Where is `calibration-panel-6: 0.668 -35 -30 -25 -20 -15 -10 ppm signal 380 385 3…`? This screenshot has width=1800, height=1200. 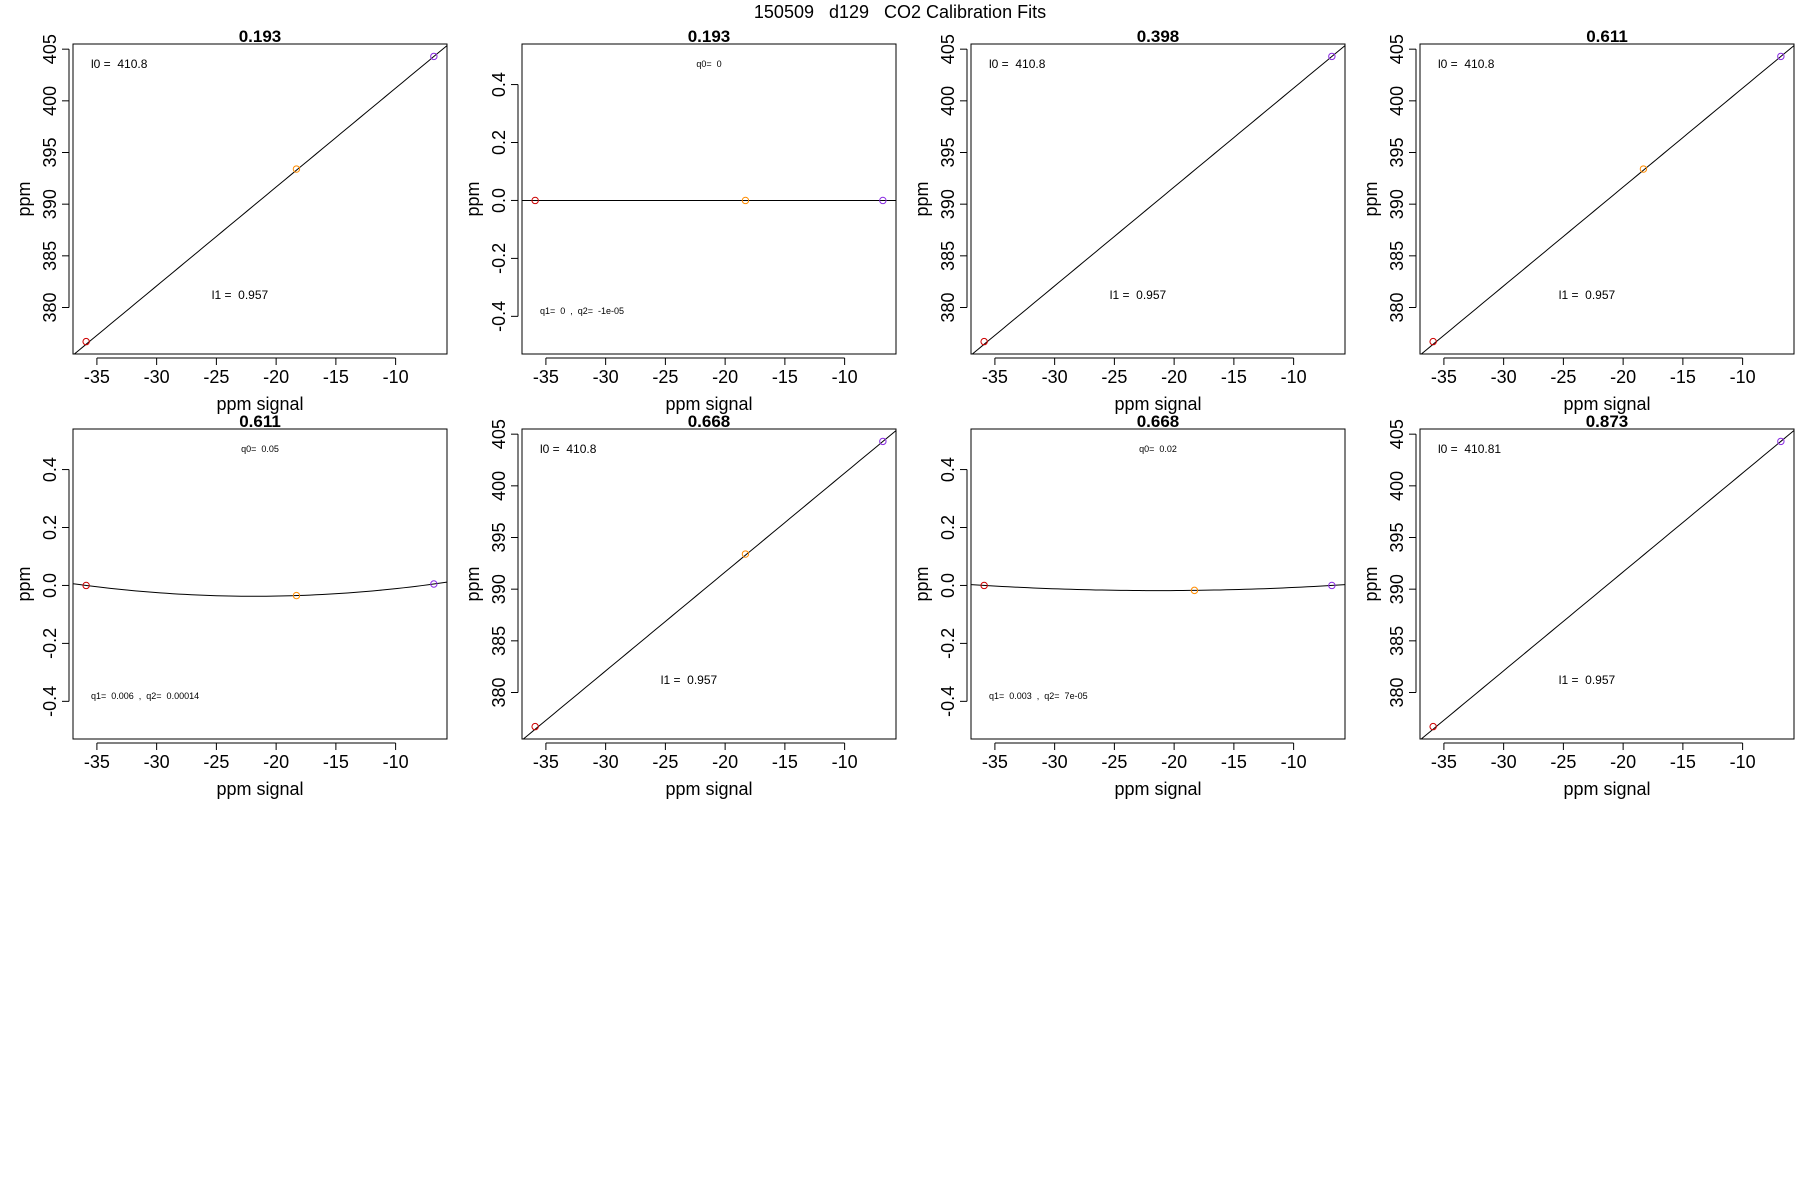
calibration-panel-6: 0.668 -35 -30 -25 -20 -15 -10 ppm signal 380 385 3… is located at coordinates (680, 605).